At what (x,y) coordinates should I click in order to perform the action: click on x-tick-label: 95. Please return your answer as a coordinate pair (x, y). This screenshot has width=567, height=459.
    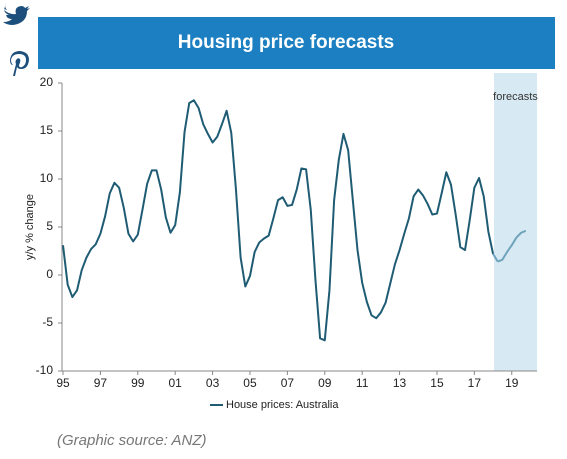
    Looking at the image, I should click on (63, 383).